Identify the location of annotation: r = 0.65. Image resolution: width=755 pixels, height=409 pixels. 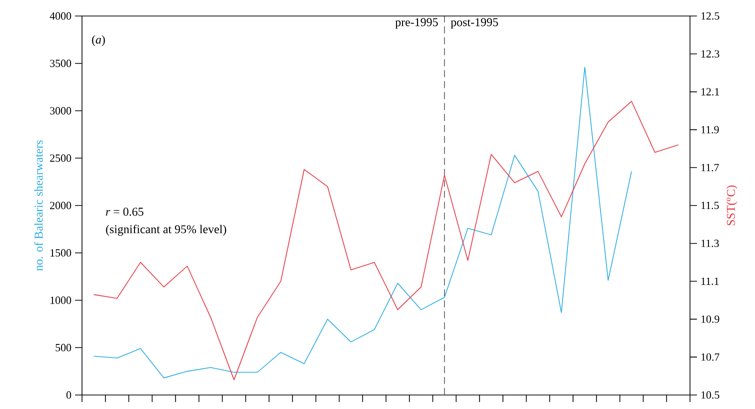
(125, 212).